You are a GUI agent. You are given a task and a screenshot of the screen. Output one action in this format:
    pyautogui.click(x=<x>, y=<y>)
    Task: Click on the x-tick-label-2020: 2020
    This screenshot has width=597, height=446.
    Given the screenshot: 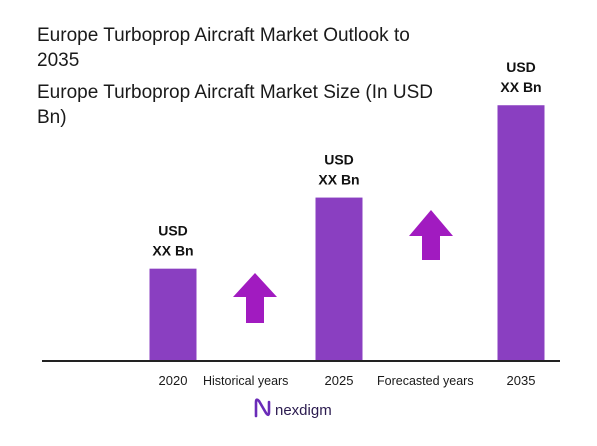 What is the action you would take?
    pyautogui.click(x=173, y=380)
    